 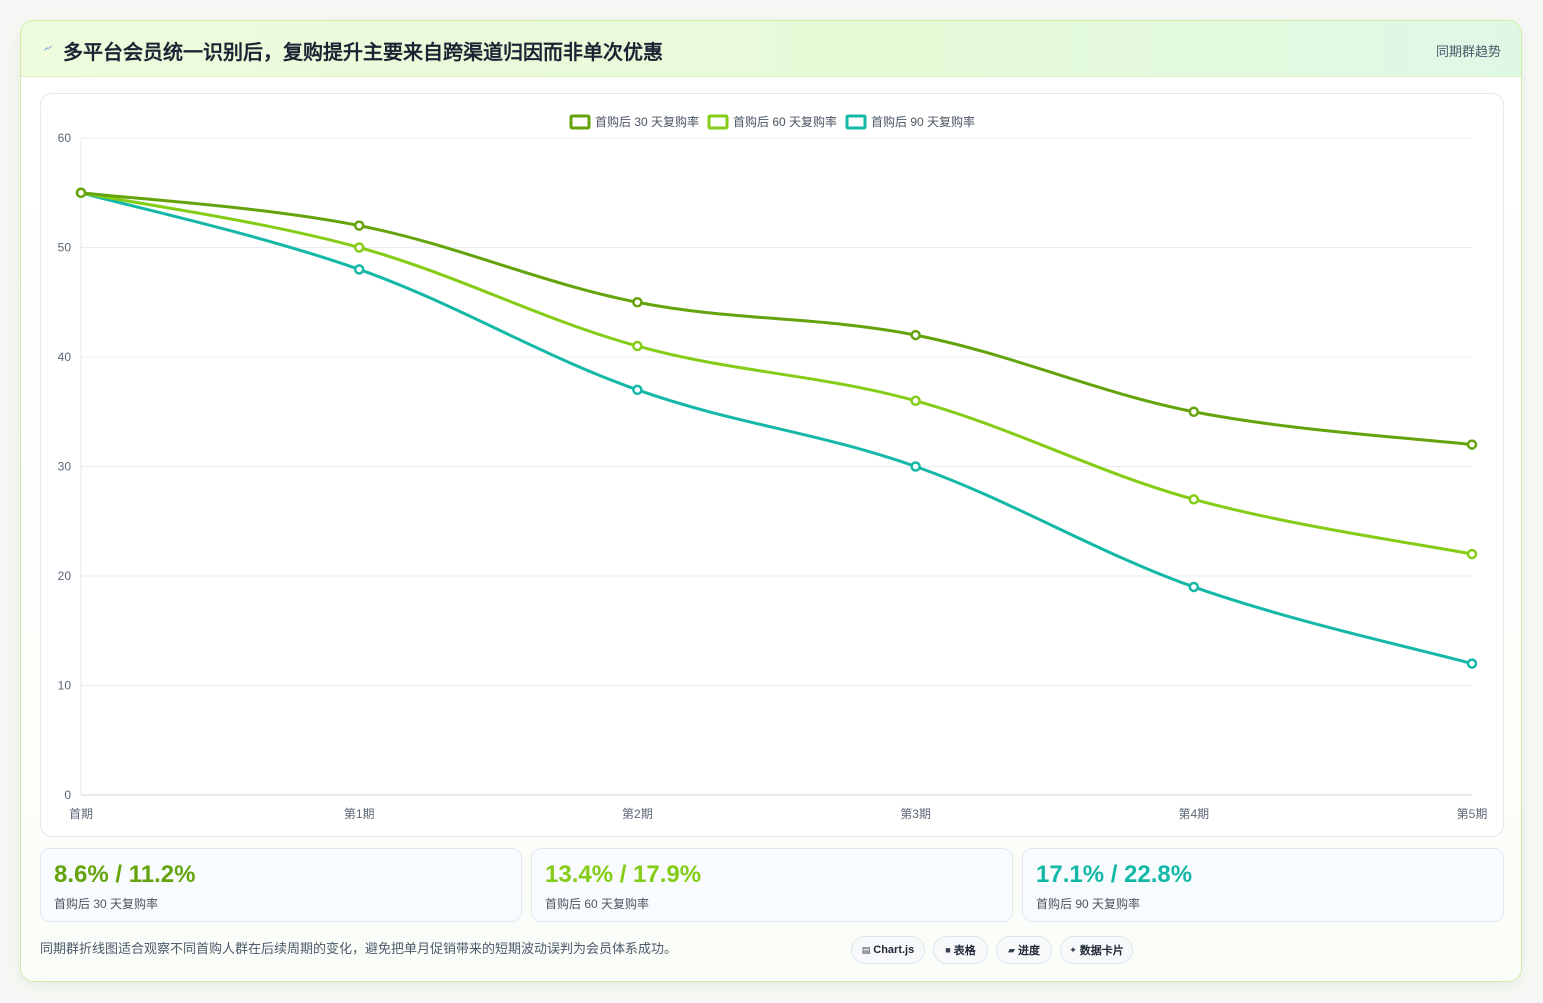 I want to click on pill-label: 表格, so click(x=964, y=951).